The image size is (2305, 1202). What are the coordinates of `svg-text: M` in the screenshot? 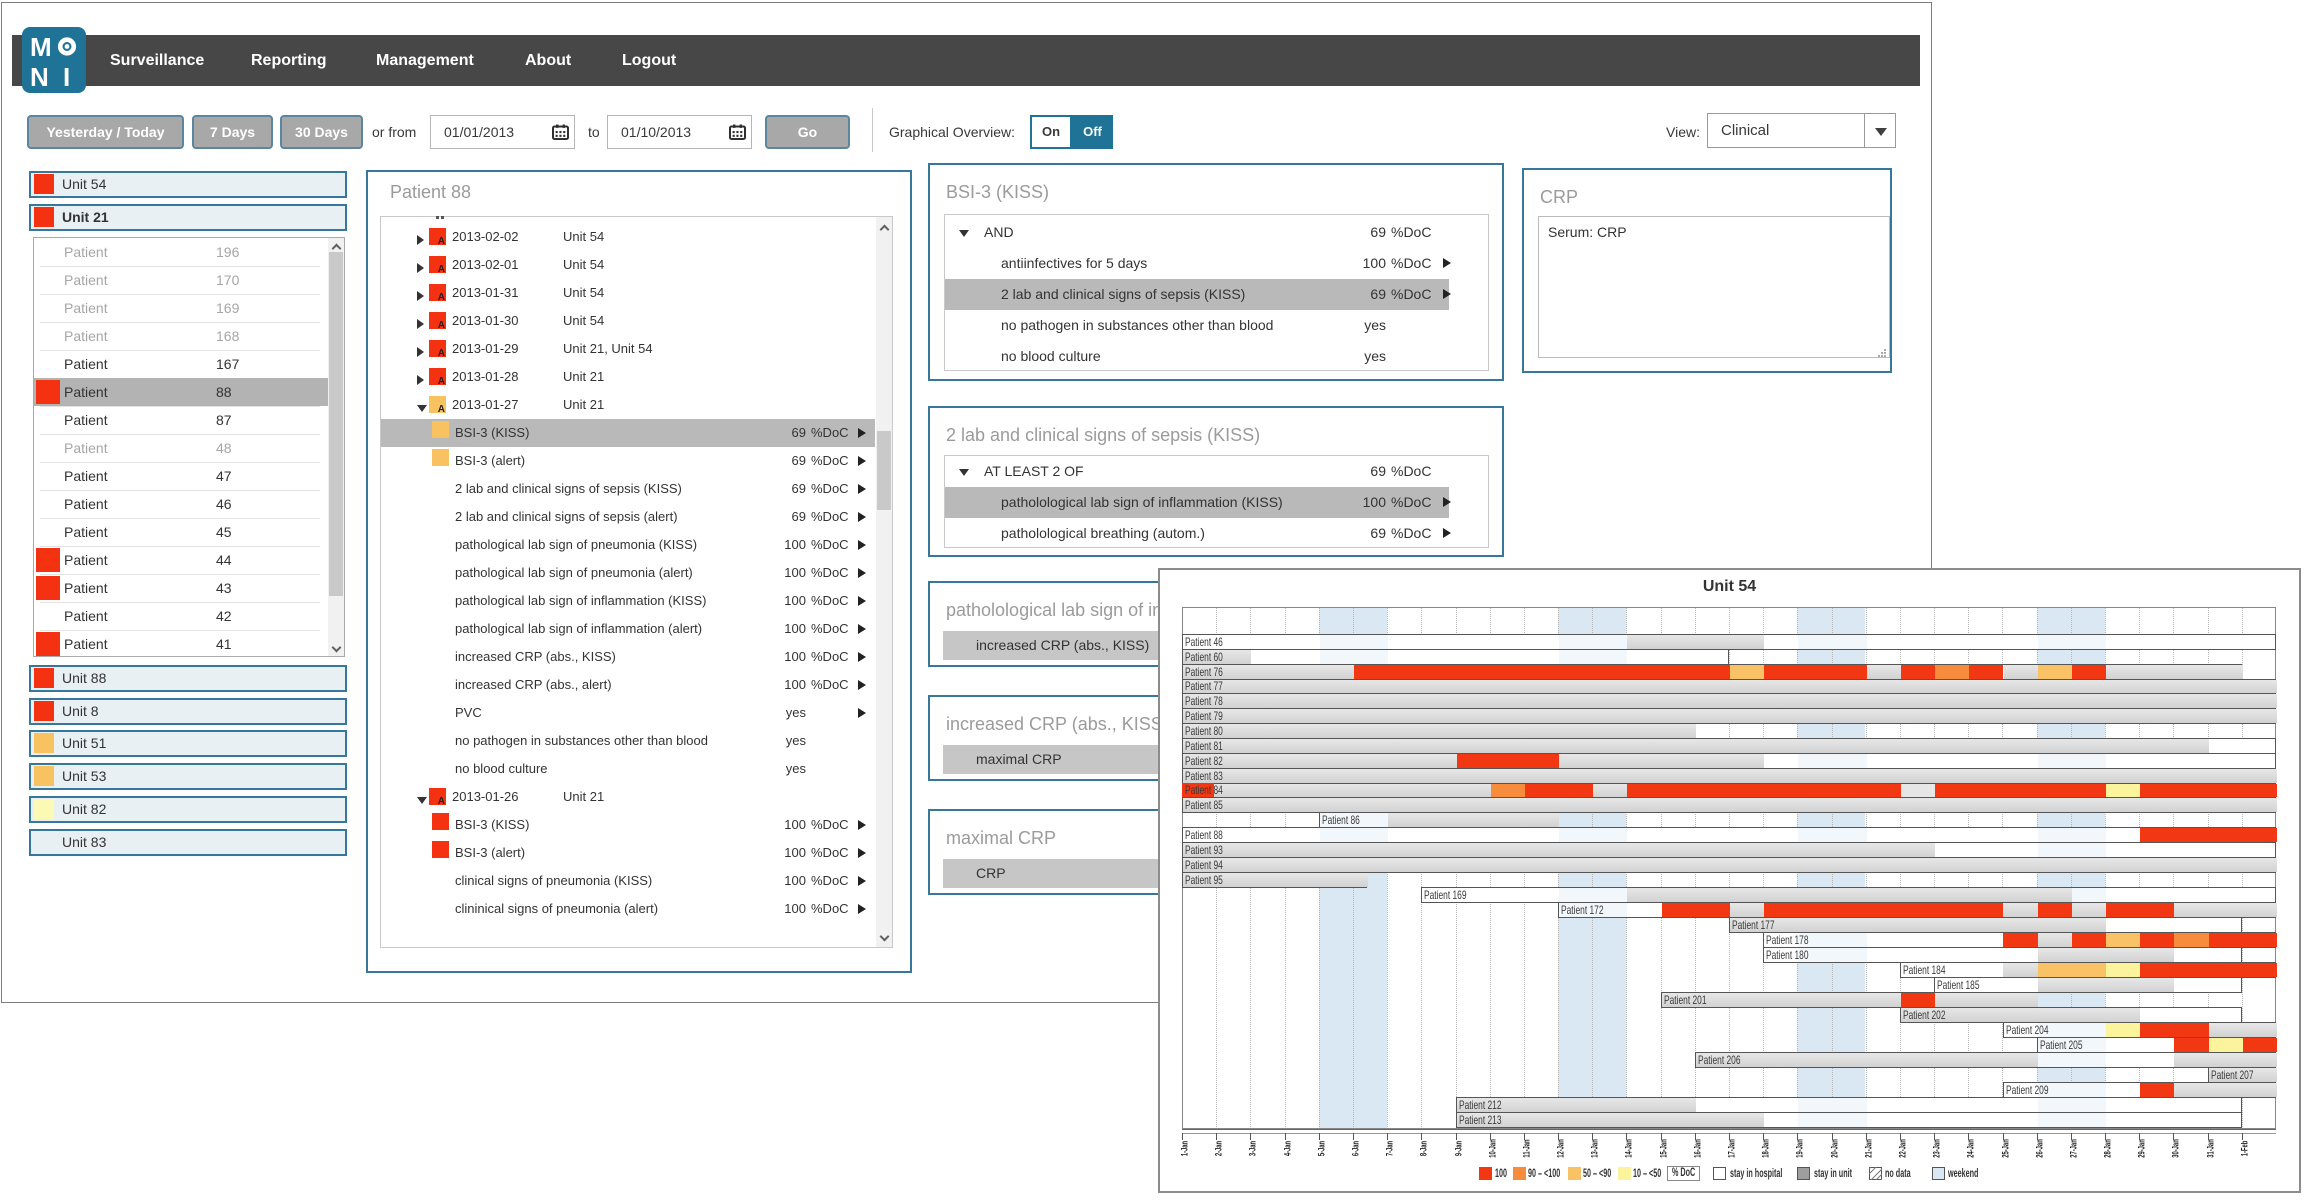 It's located at (41, 47).